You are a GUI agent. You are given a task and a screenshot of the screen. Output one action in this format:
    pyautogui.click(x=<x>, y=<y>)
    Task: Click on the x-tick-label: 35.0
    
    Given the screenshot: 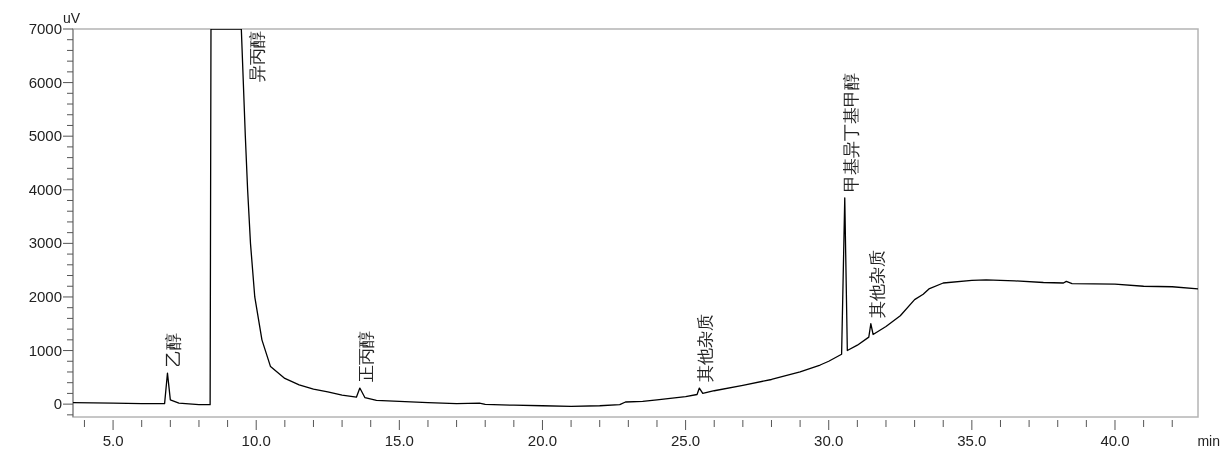 What is the action you would take?
    pyautogui.click(x=972, y=440)
    